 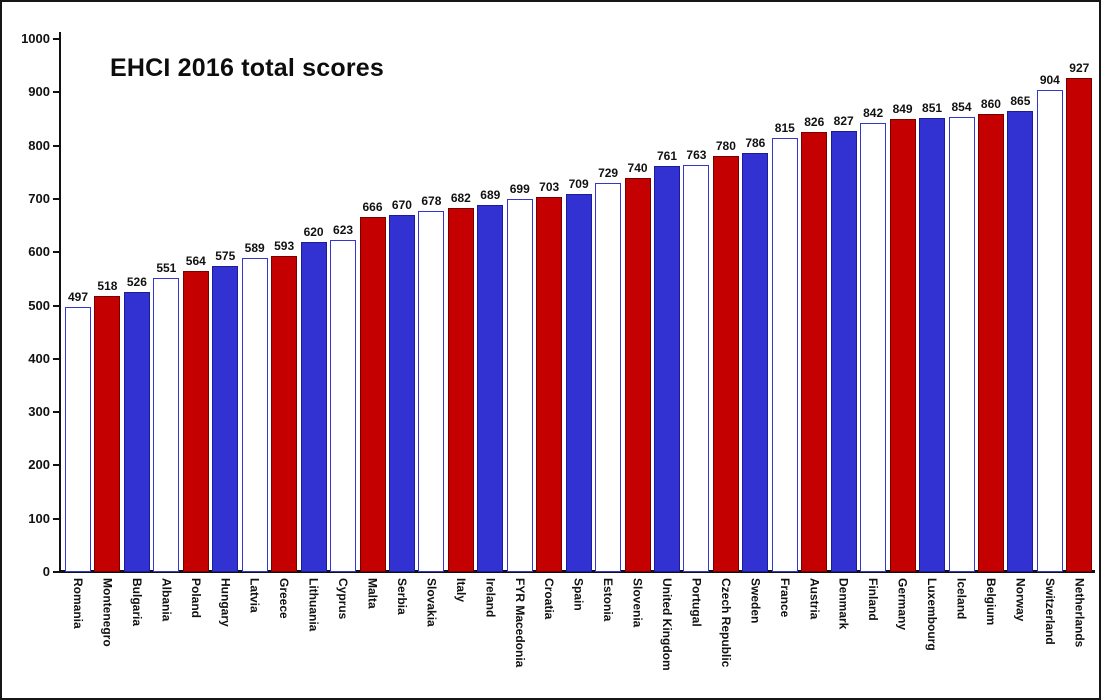 What do you see at coordinates (549, 599) in the screenshot?
I see `x-axis-label: Croatia` at bounding box center [549, 599].